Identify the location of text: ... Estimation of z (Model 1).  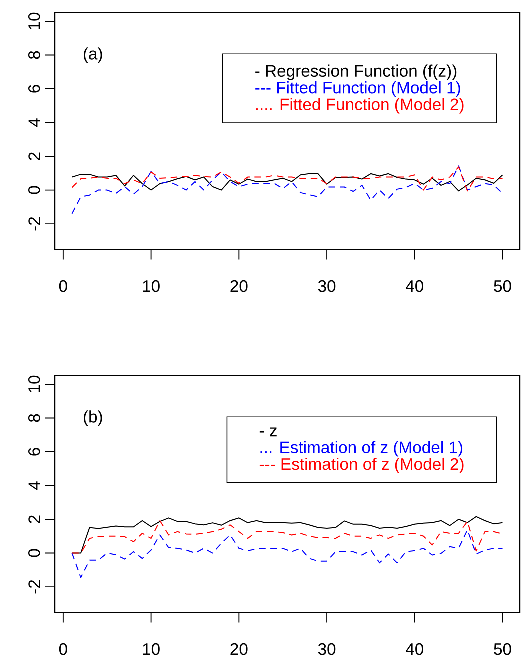
(361, 449).